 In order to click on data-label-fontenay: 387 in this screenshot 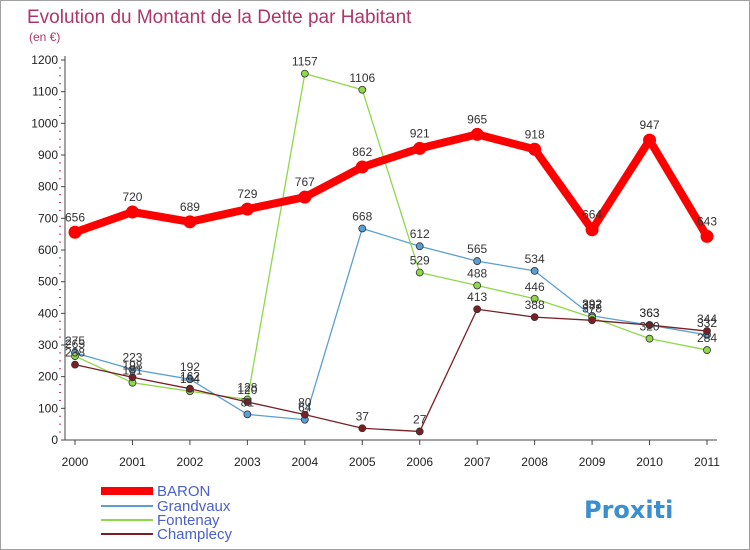, I will do `click(592, 305)`.